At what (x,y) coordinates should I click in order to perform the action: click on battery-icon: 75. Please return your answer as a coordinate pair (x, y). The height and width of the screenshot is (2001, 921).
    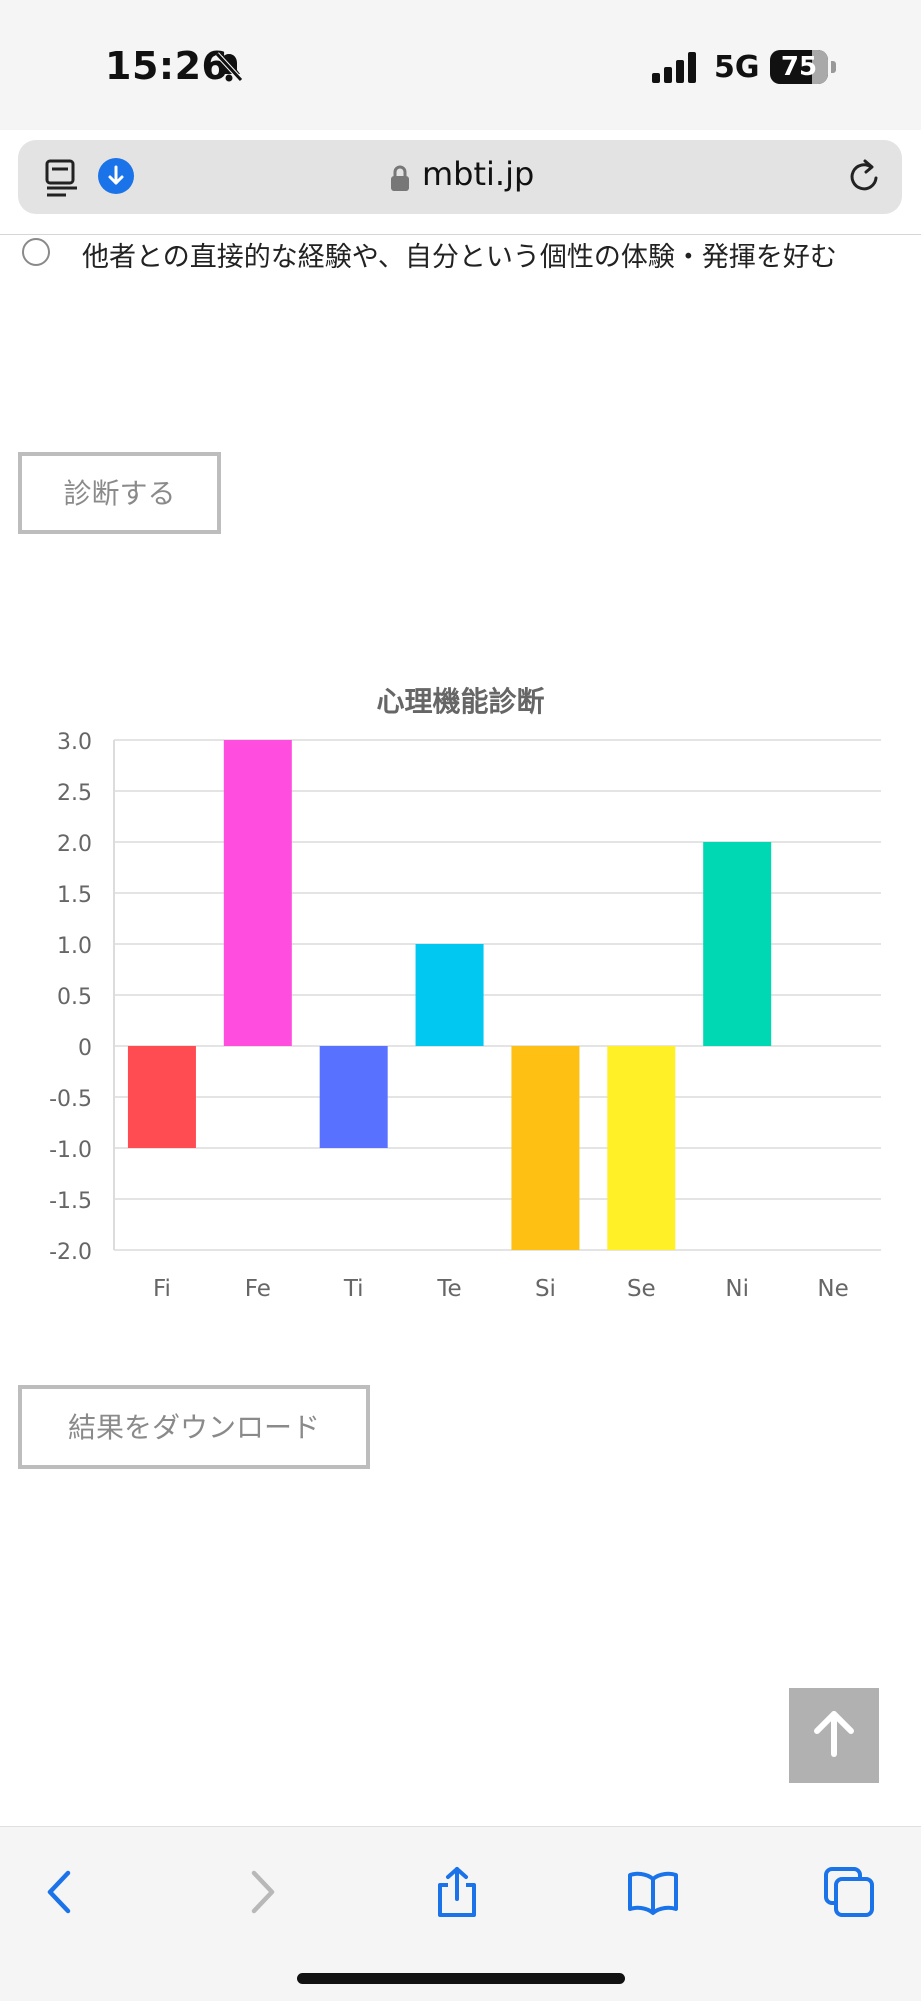
    Looking at the image, I should click on (799, 67).